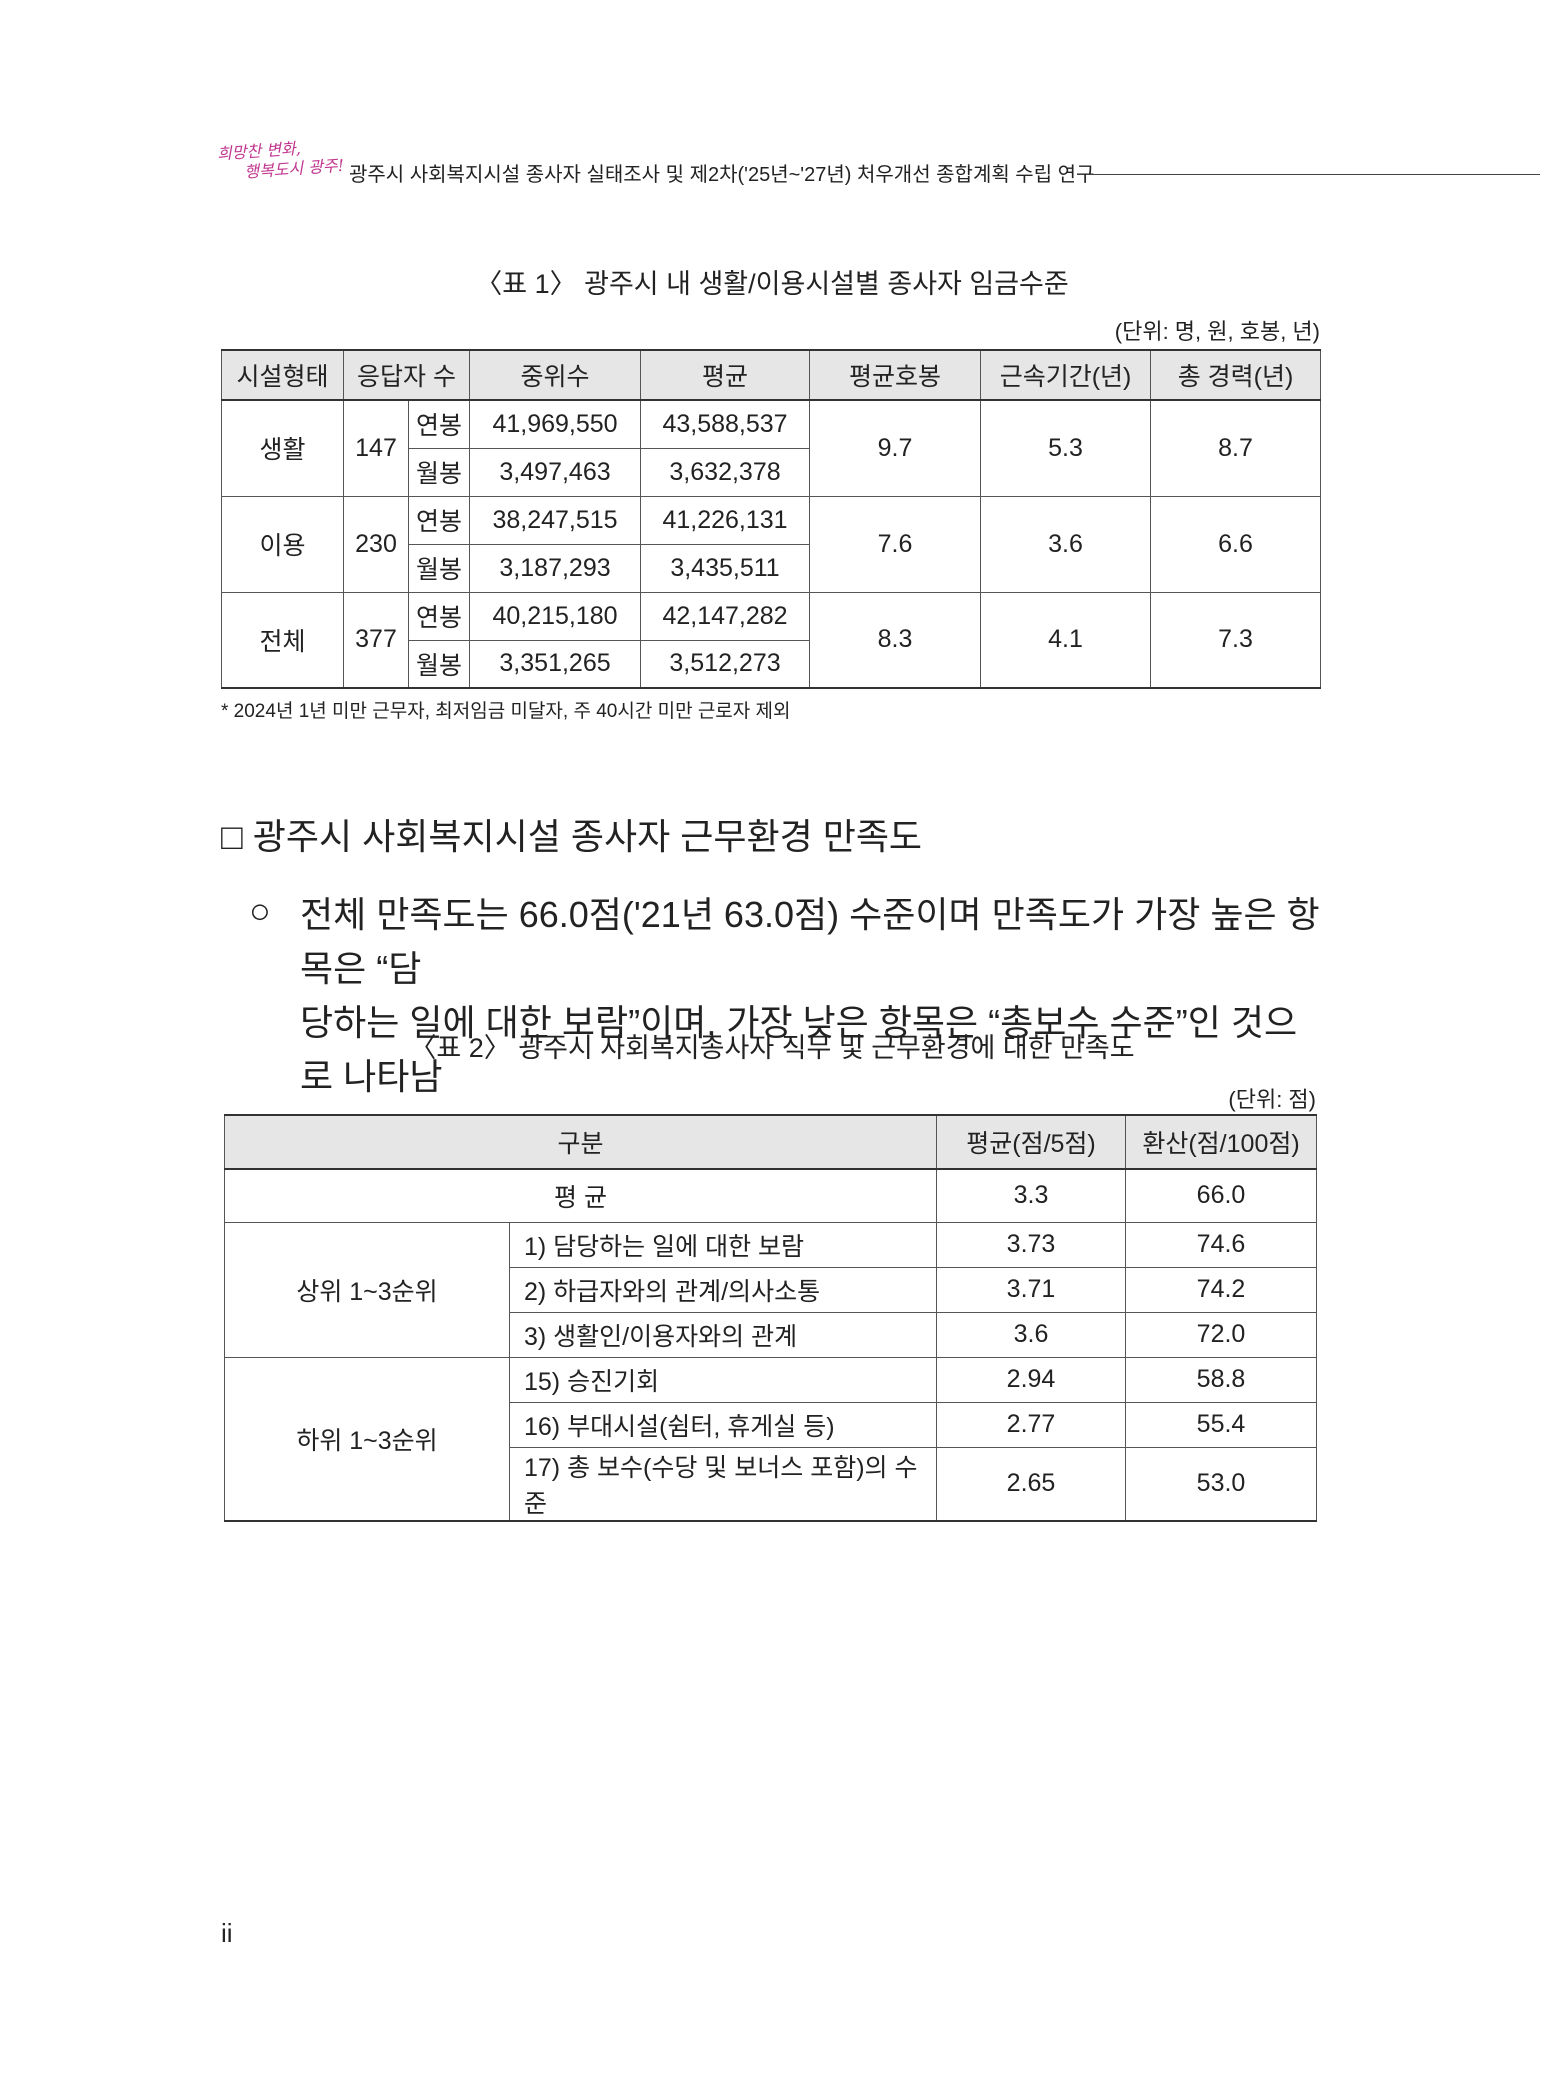 This screenshot has height=2094, width=1544. Describe the element at coordinates (376, 544) in the screenshot. I see `respondents: 230` at that location.